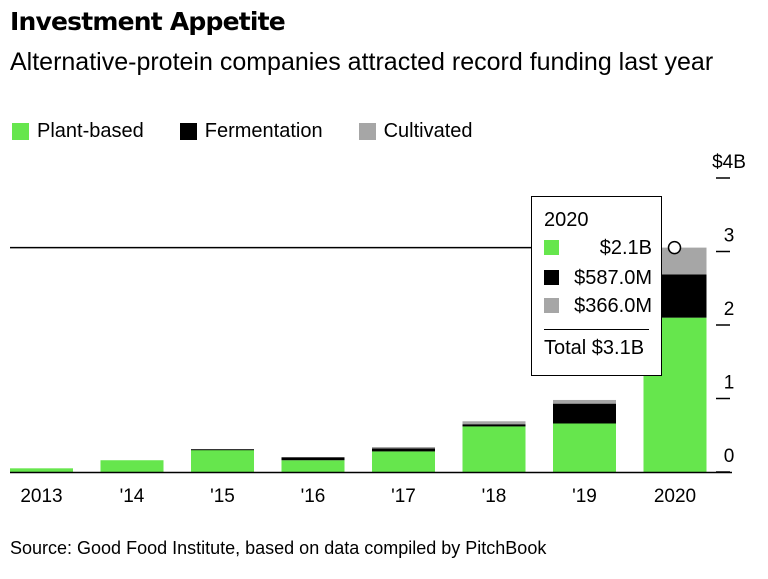 This screenshot has width=768, height=579. I want to click on tooltip-swatch-cultivated, so click(551, 305).